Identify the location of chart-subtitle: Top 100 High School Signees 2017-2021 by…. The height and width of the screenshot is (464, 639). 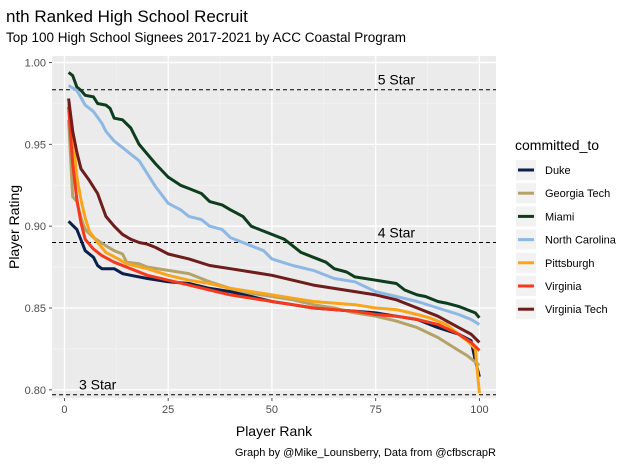
(206, 37).